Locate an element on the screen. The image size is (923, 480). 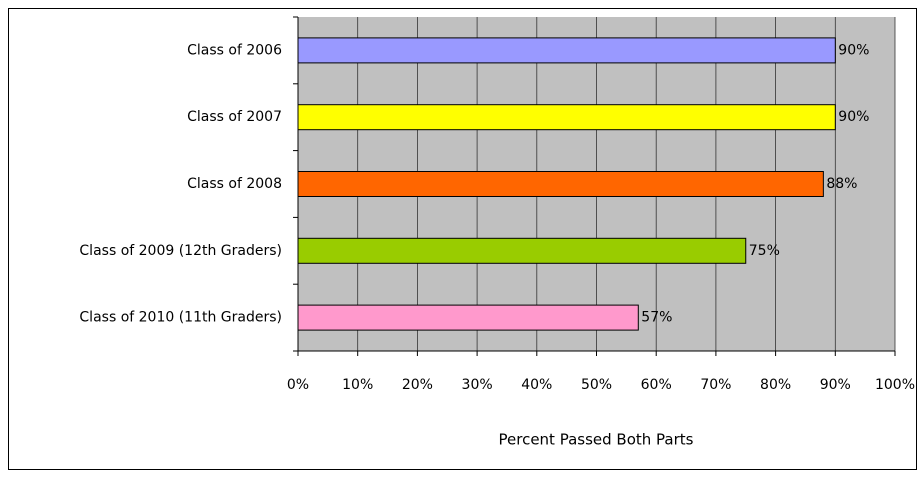
y-tick-label: Class of 2008 is located at coordinates (234, 184).